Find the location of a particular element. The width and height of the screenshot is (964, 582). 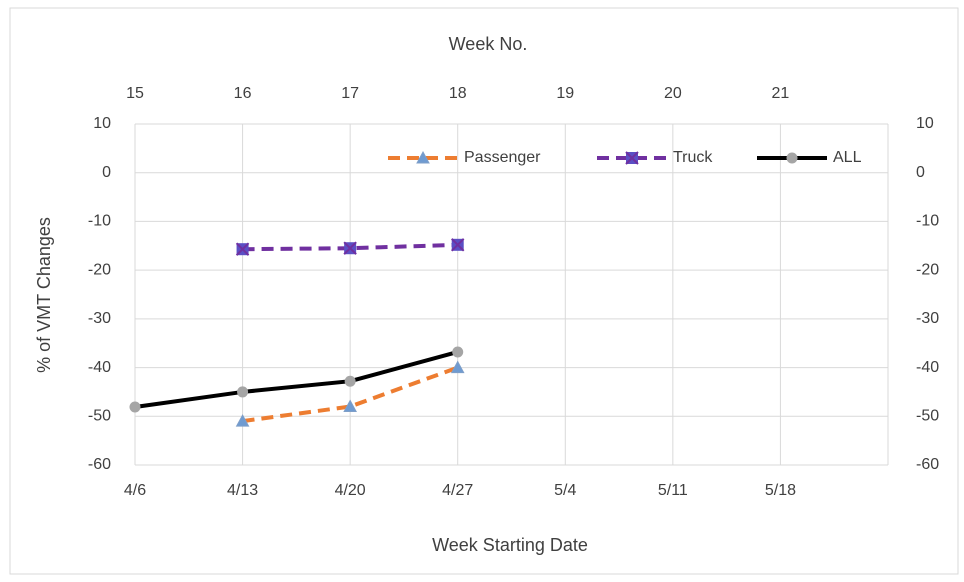

x-tick-label: 5/4 is located at coordinates (565, 490).